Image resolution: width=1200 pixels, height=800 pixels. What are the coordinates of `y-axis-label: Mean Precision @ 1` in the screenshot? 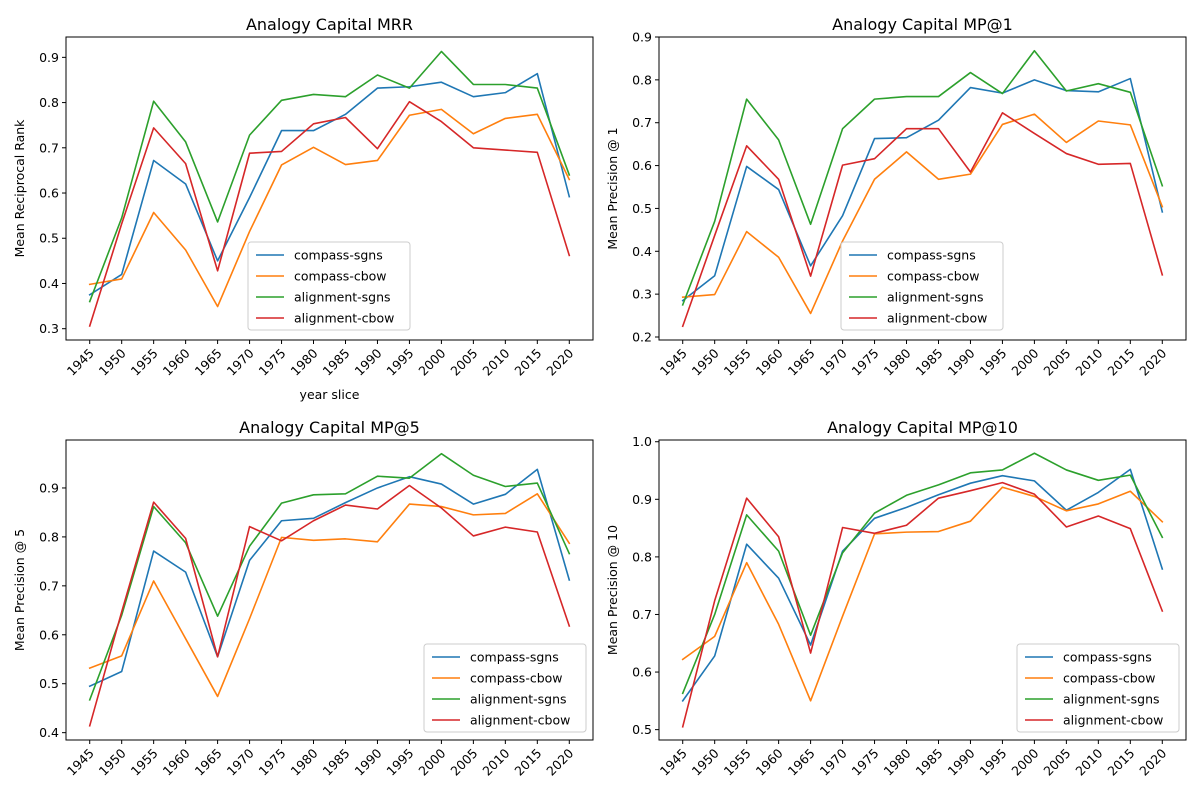 It's located at (612, 188).